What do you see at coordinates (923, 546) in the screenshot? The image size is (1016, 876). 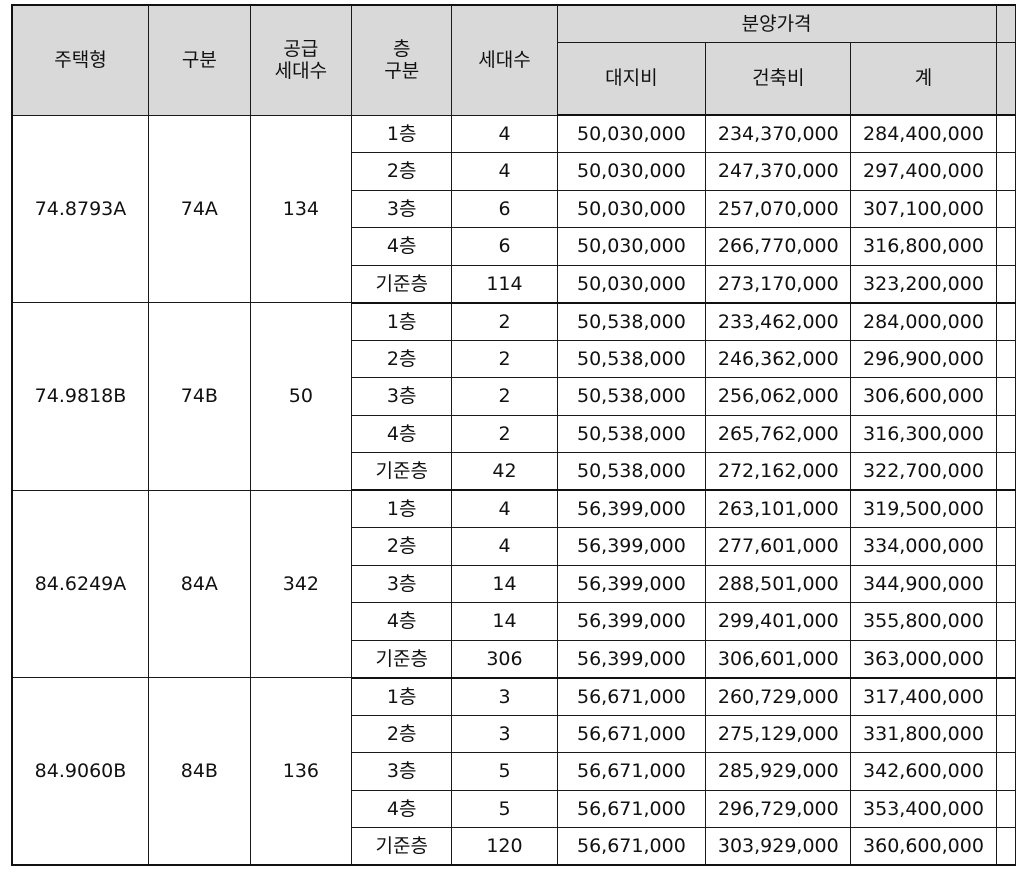 I see `total-cost-cell: 334,000,000` at bounding box center [923, 546].